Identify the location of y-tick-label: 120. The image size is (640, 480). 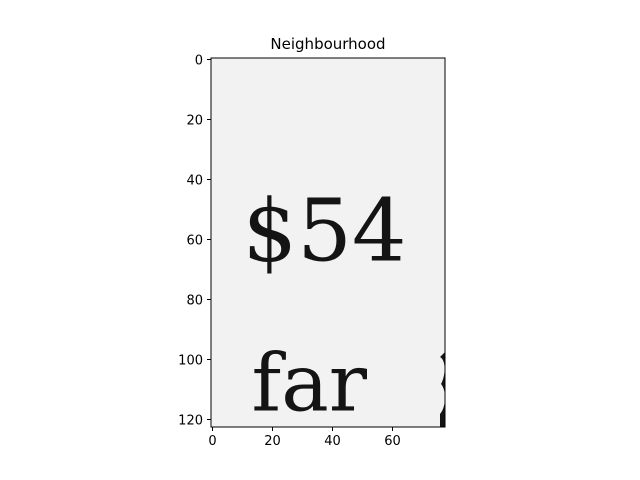
(190, 421).